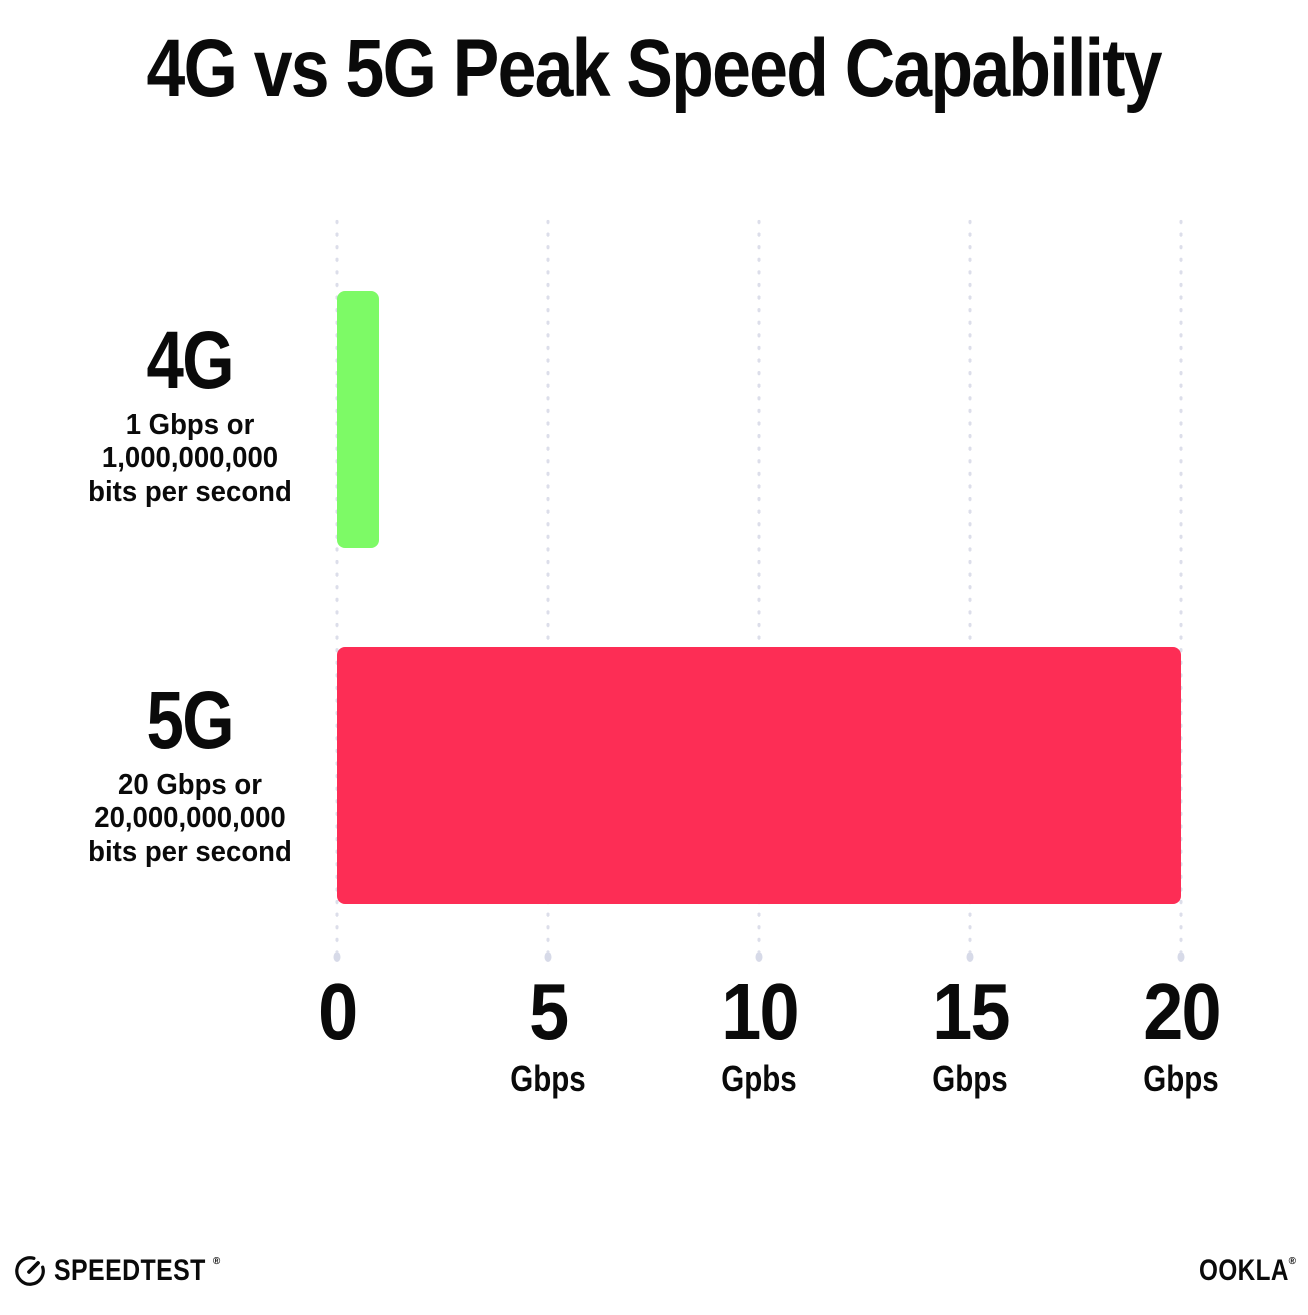 The image size is (1308, 1315). I want to click on x-tick-4: 20 Gbps, so click(1181, 1034).